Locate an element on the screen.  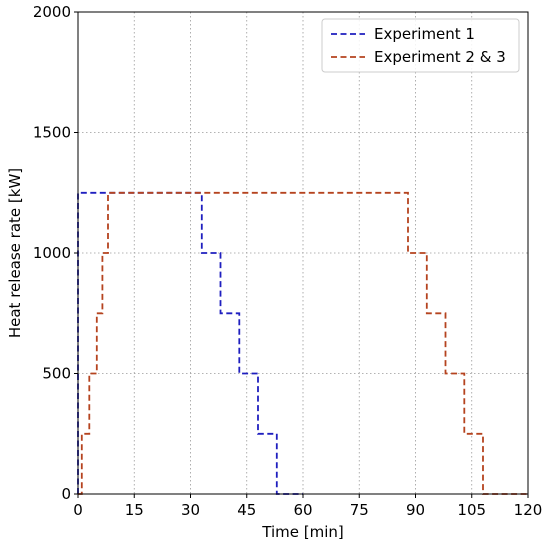
y-tick-label: 0 is located at coordinates (66, 494).